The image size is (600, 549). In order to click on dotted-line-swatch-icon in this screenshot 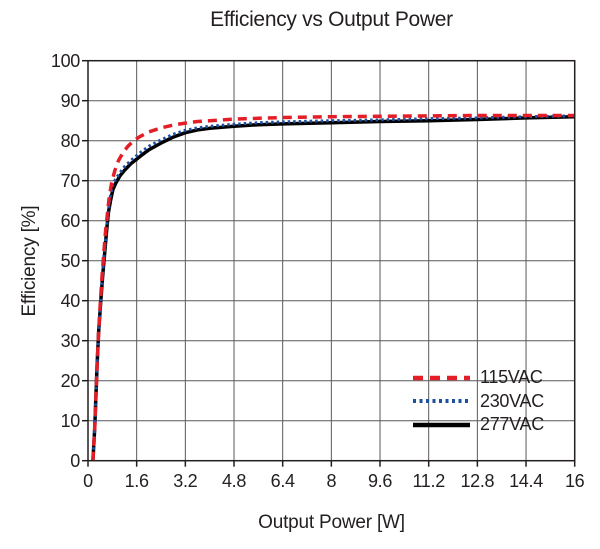, I will do `click(441, 401)`.